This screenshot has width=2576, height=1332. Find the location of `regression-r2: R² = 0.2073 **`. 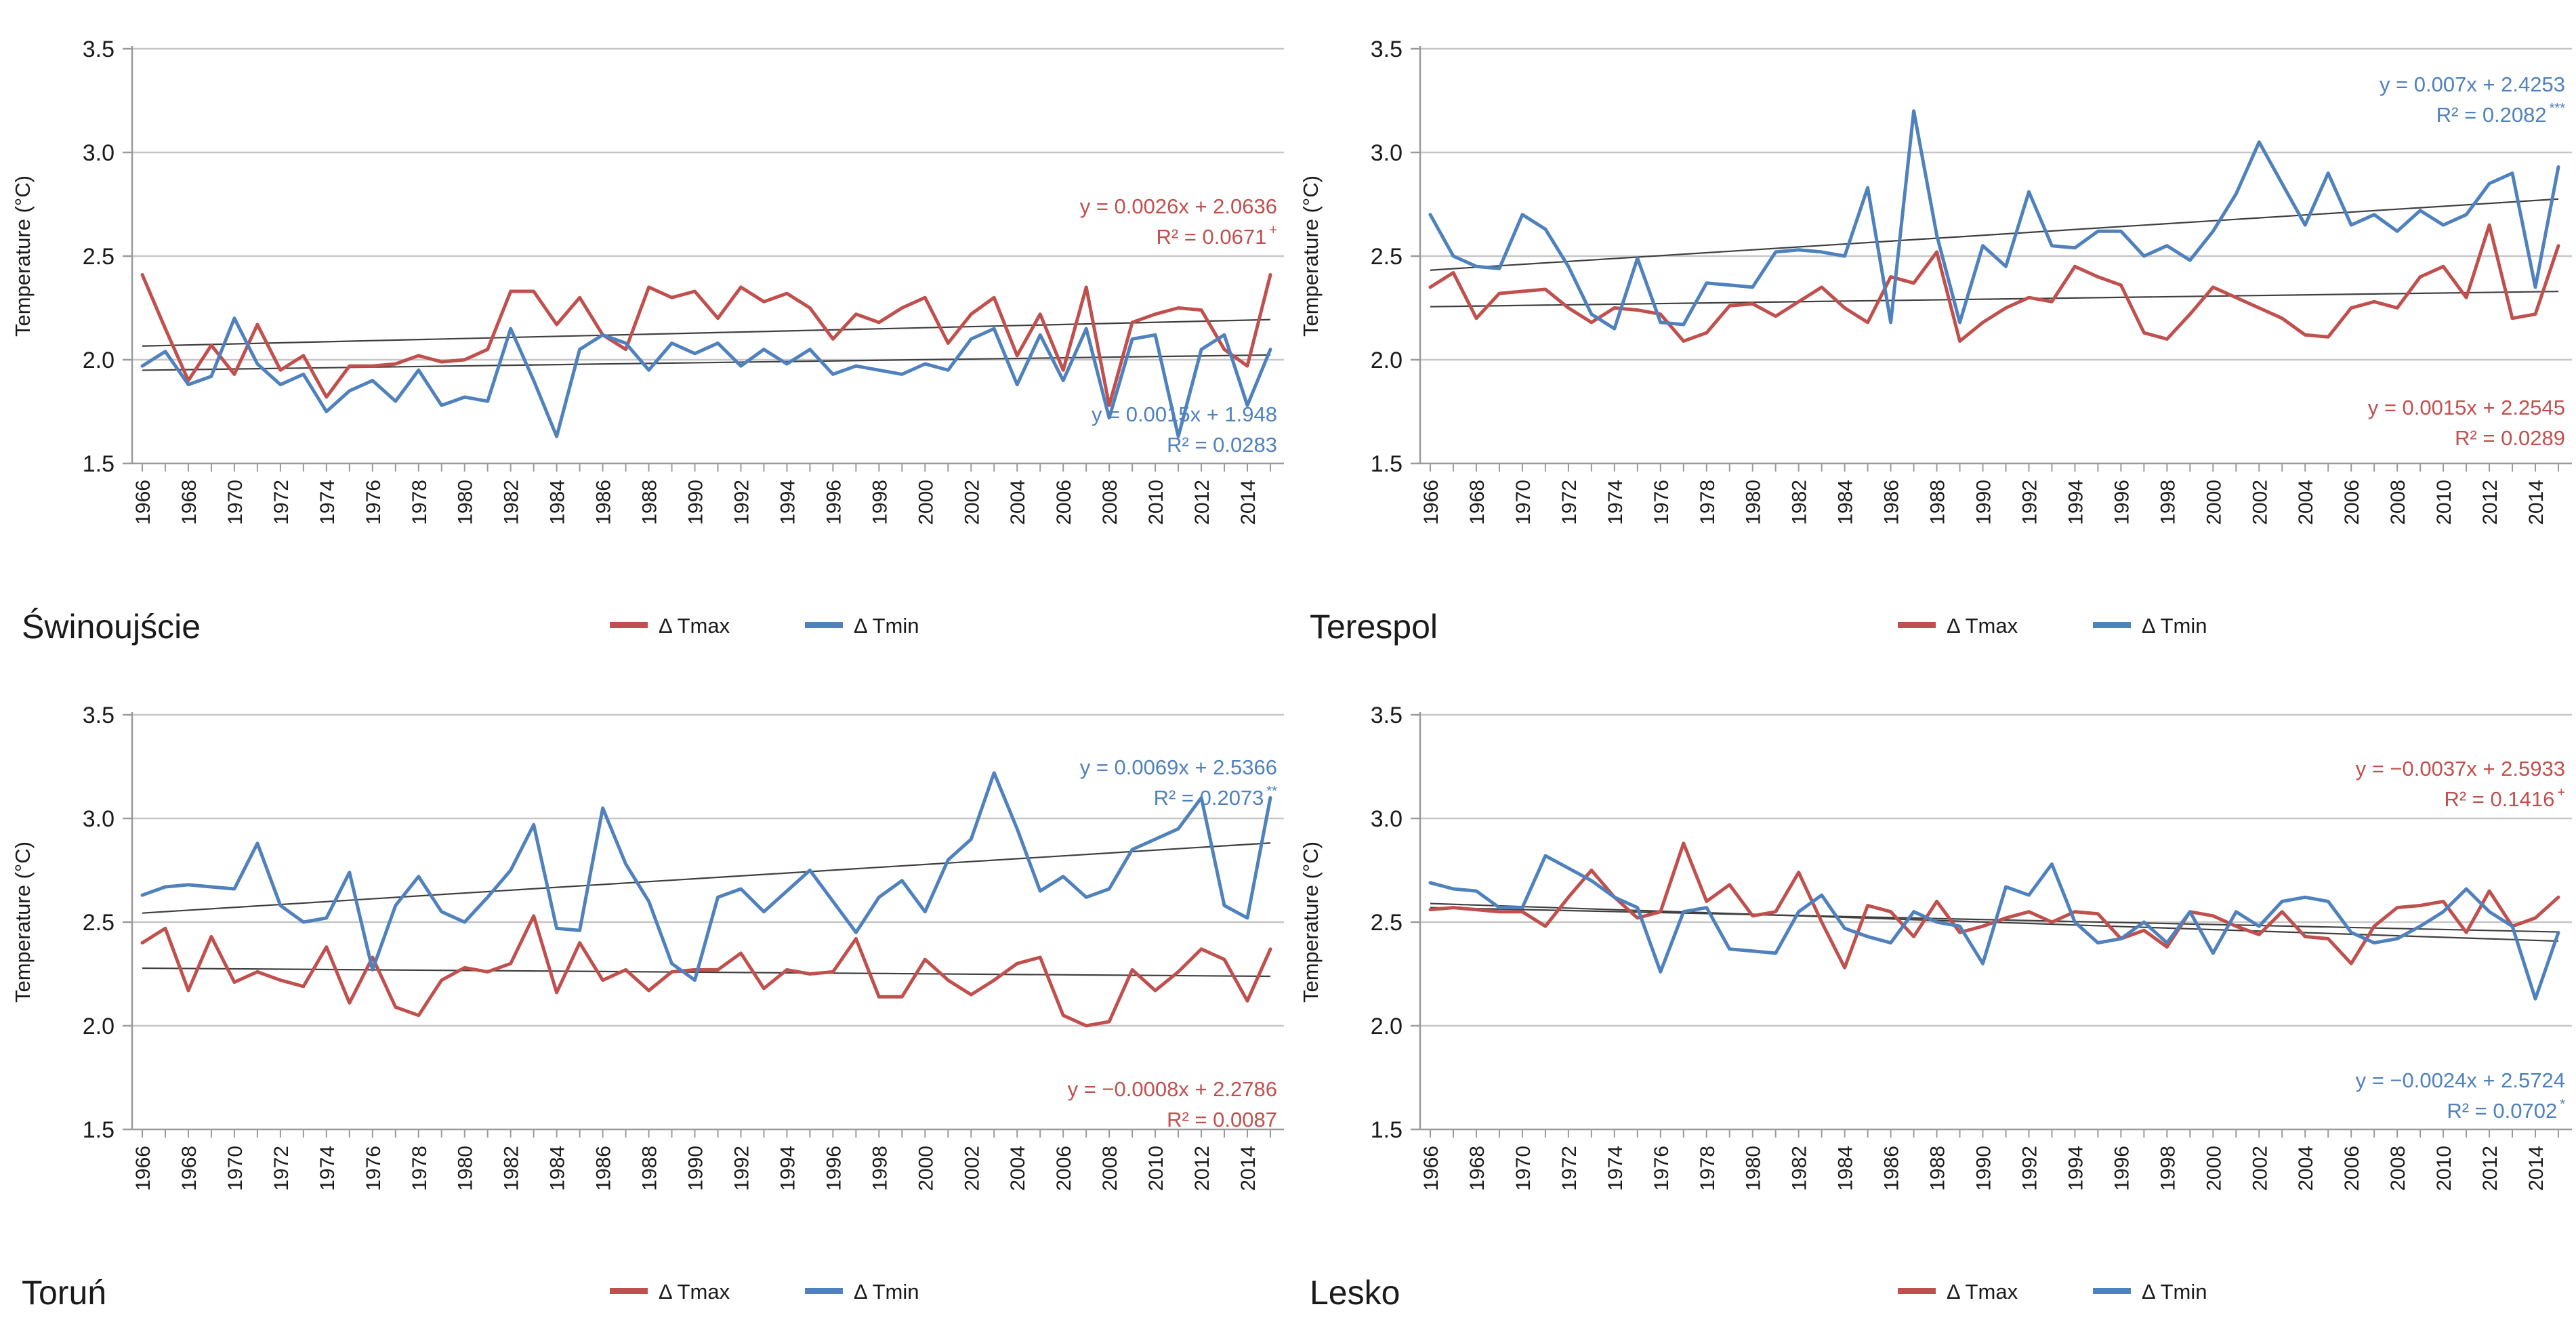

regression-r2: R² = 0.2073 ** is located at coordinates (1216, 797).